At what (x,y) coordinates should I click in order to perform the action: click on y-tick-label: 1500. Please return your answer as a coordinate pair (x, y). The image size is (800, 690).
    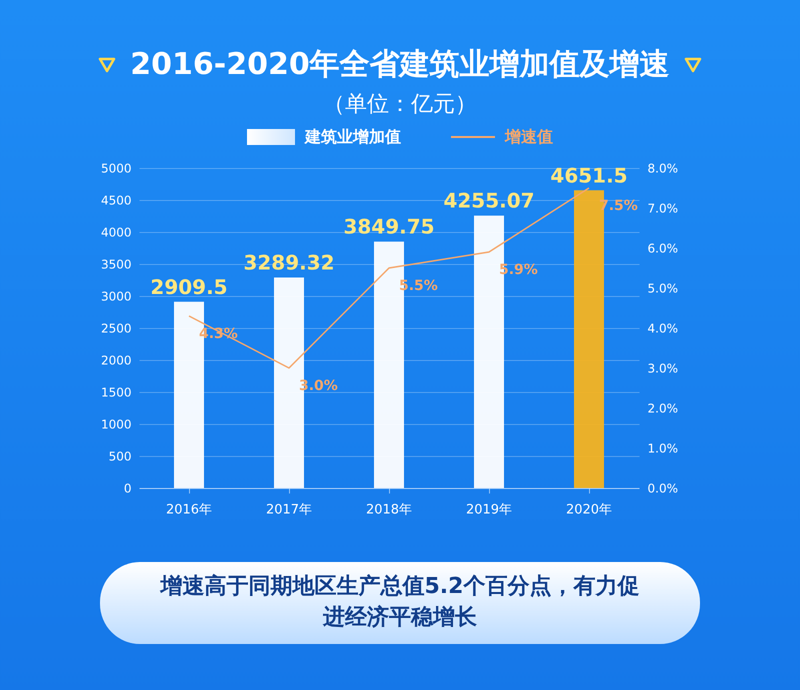
    Looking at the image, I should click on (116, 393).